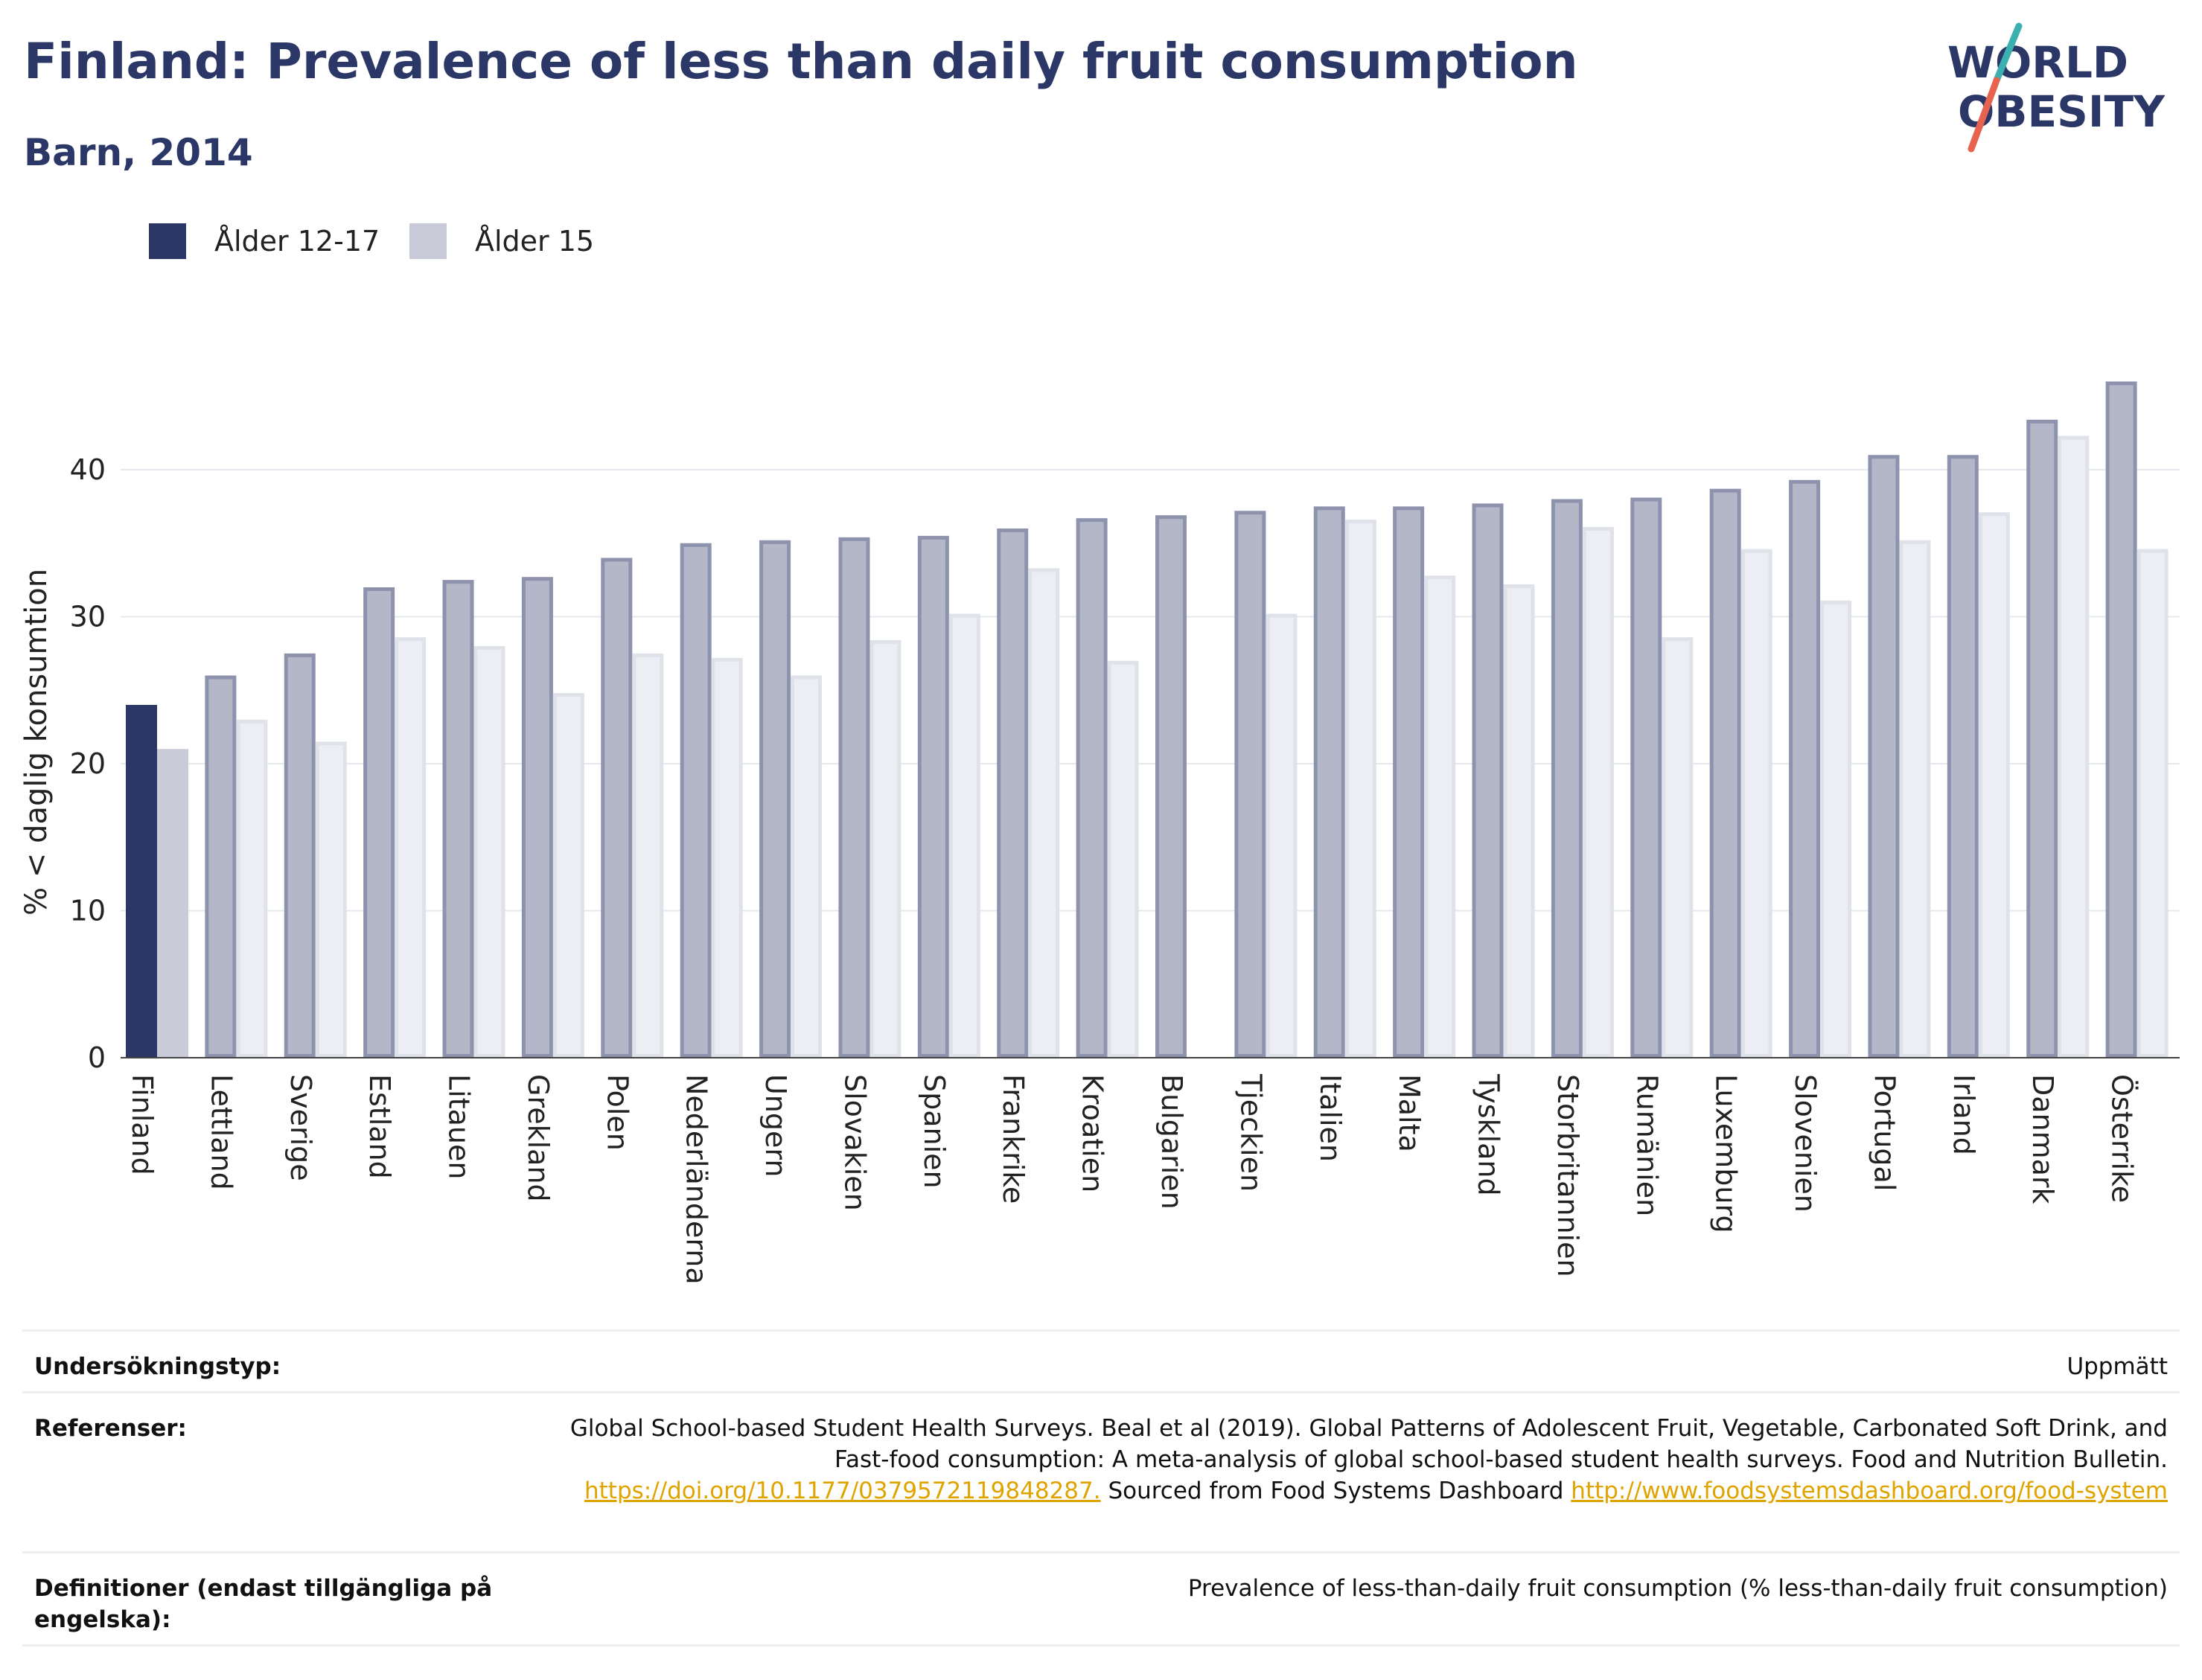  What do you see at coordinates (460, 1126) in the screenshot?
I see `x-tick-label: Litauen` at bounding box center [460, 1126].